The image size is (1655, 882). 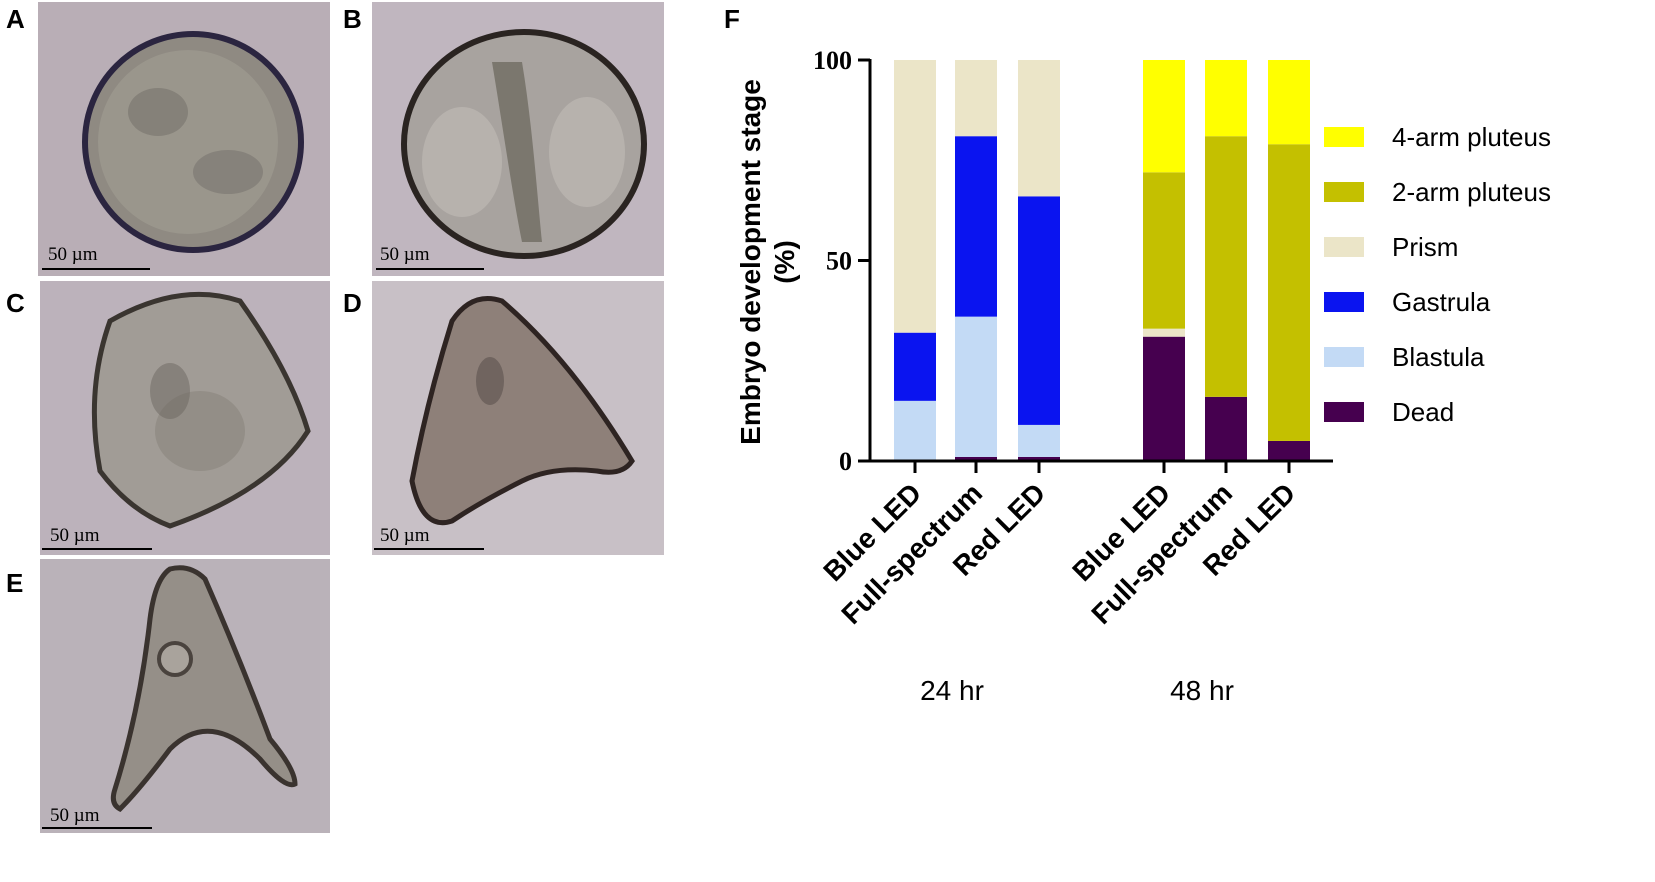 What do you see at coordinates (1202, 690) in the screenshot?
I see `group-label-48hr: 48 hr` at bounding box center [1202, 690].